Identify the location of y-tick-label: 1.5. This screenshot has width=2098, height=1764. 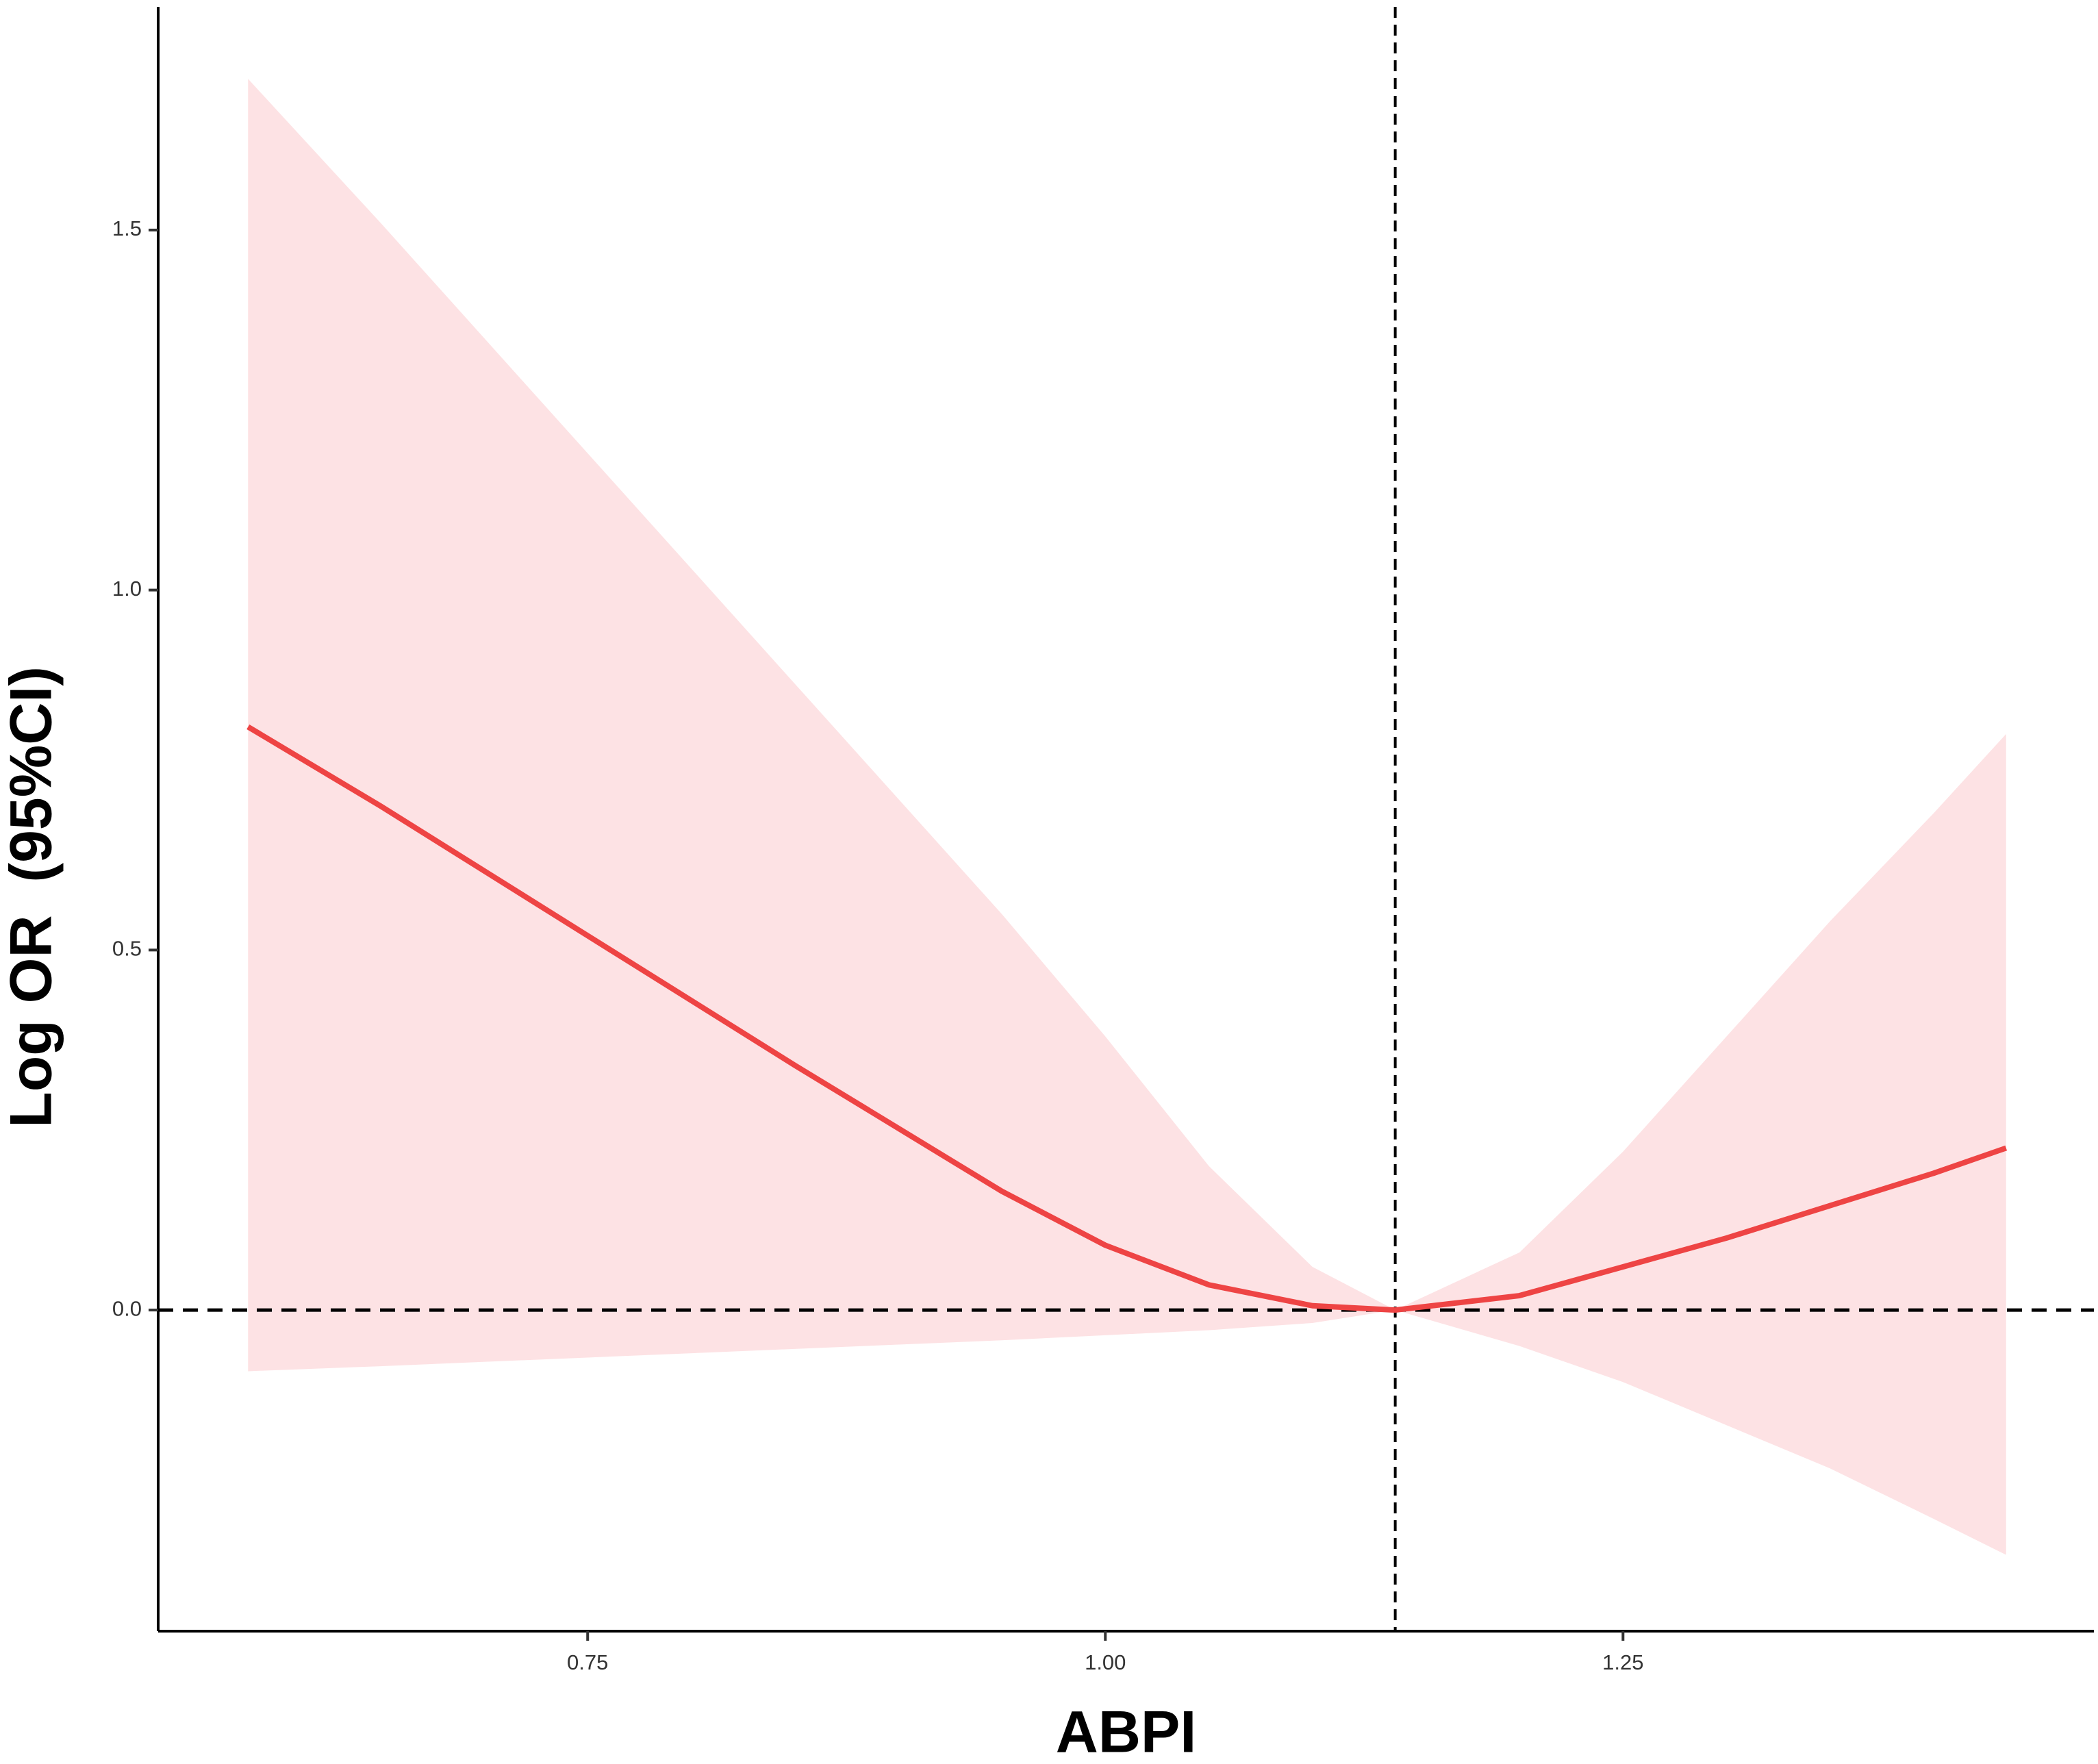
(127, 228).